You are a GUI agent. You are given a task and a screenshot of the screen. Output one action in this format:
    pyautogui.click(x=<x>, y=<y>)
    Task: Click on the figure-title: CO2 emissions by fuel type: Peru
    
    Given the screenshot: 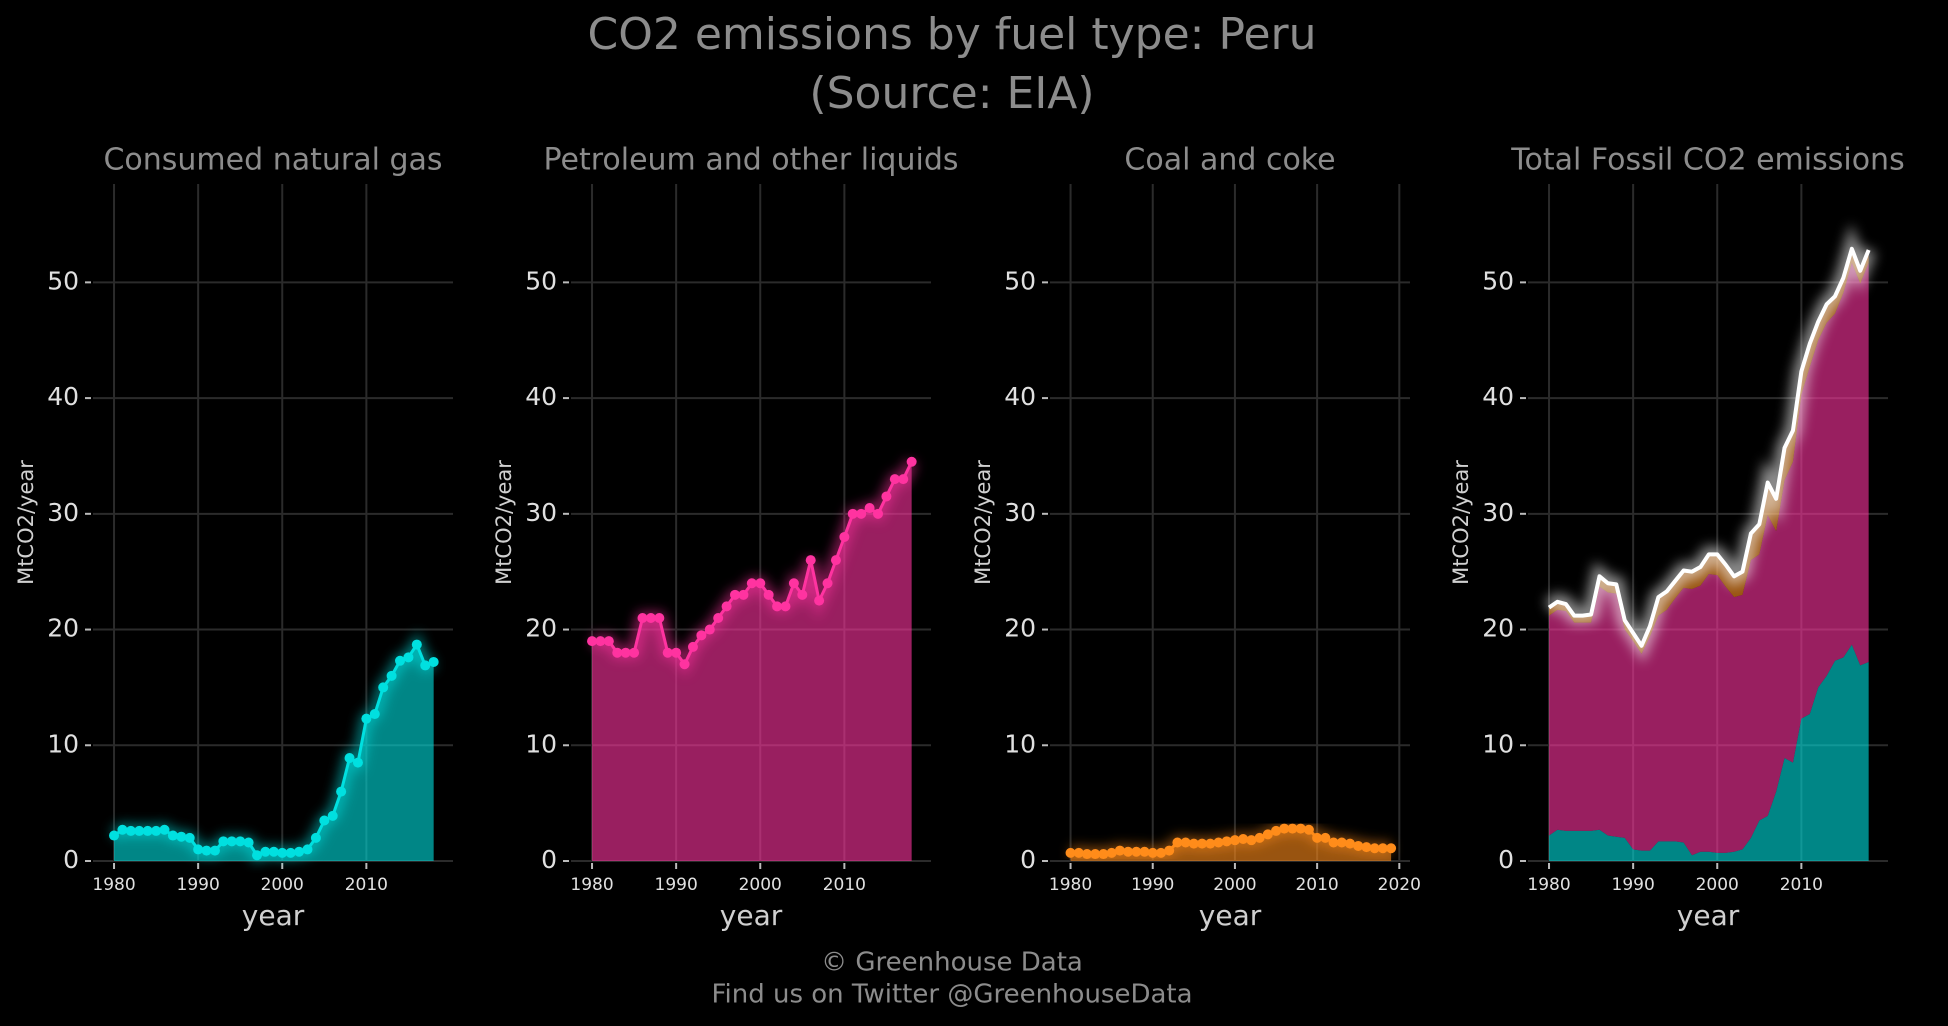 What is the action you would take?
    pyautogui.click(x=951, y=34)
    